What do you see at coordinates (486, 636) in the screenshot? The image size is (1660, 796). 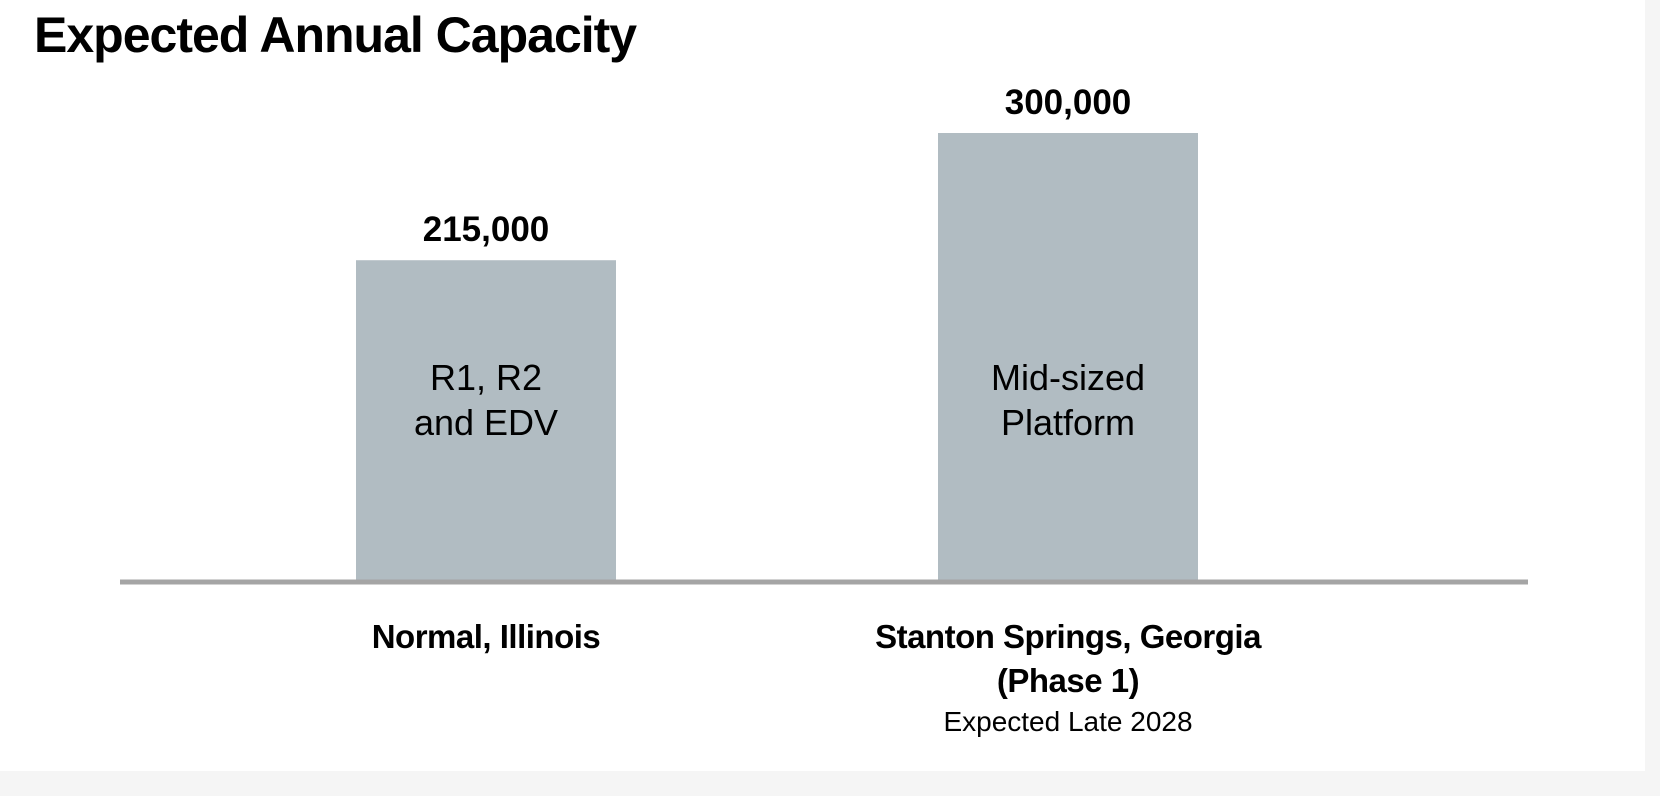 I see `category-label: Normal, Illinois` at bounding box center [486, 636].